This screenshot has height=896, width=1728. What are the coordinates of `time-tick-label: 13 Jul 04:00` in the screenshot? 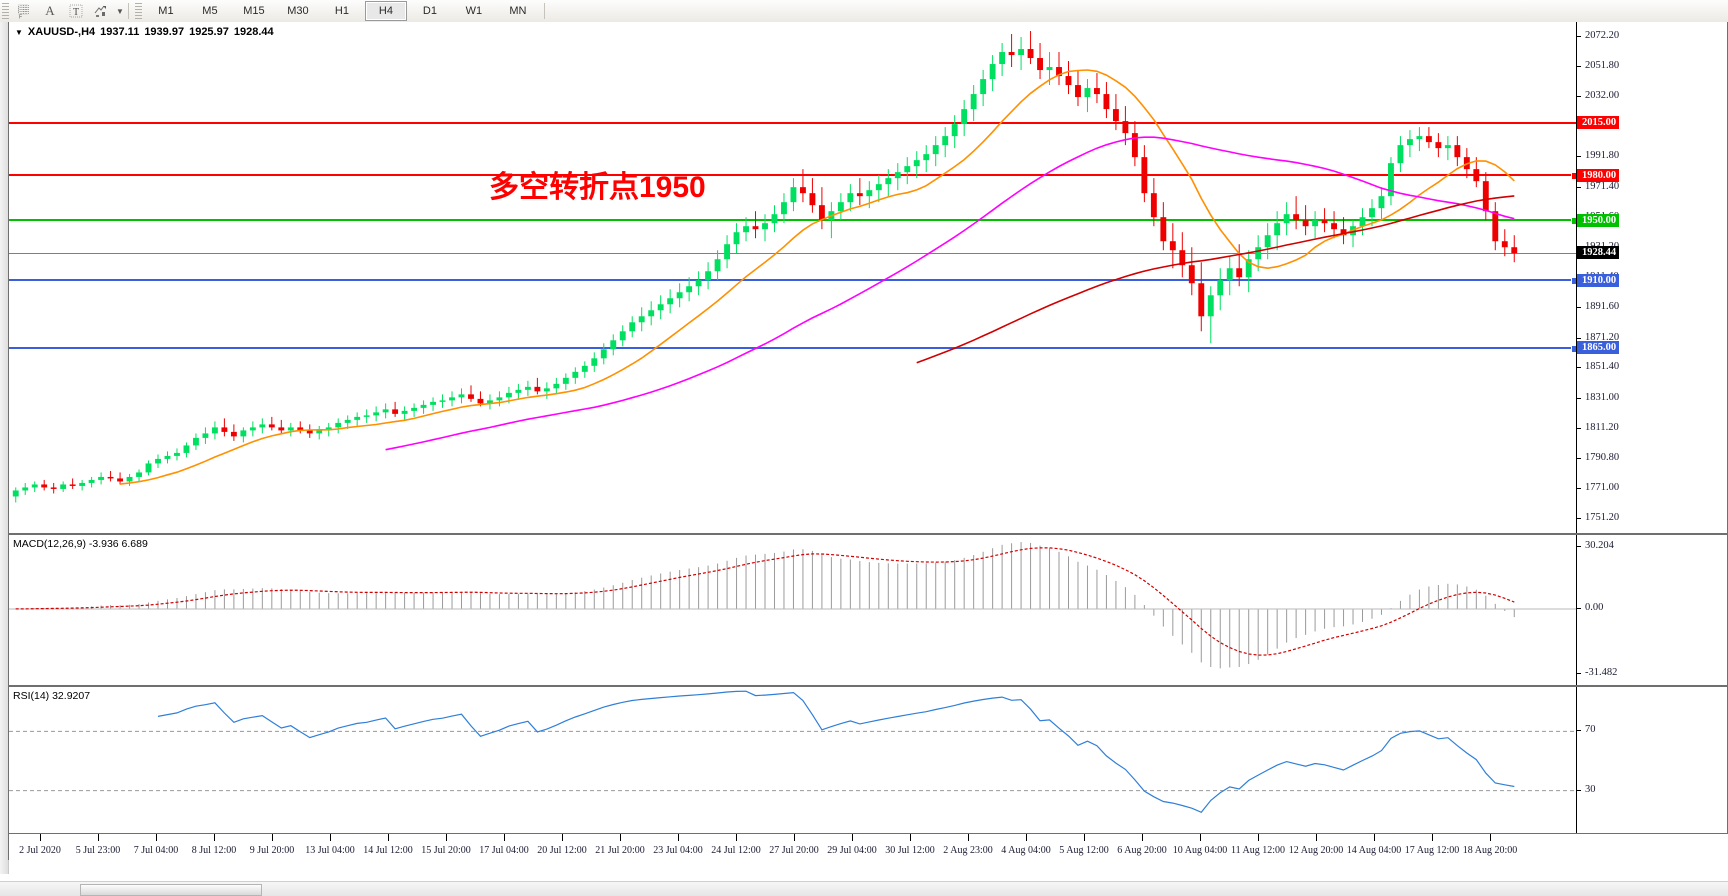 It's located at (330, 850).